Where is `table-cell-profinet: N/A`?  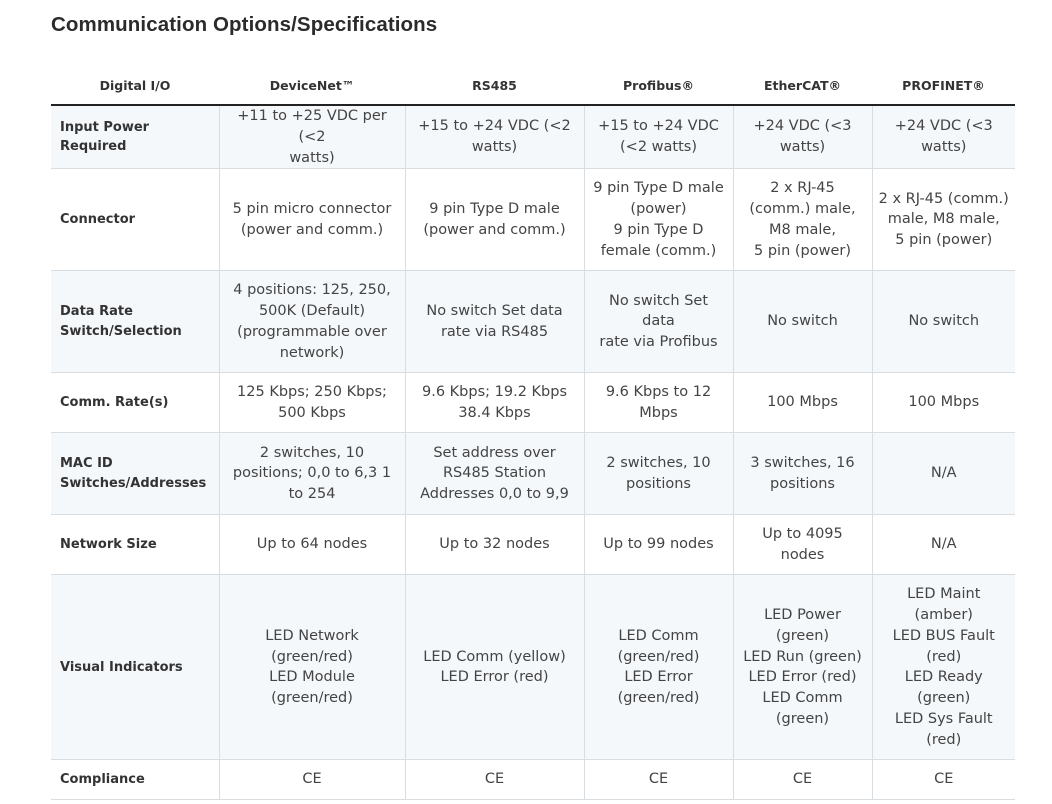
table-cell-profinet: N/A is located at coordinates (943, 545).